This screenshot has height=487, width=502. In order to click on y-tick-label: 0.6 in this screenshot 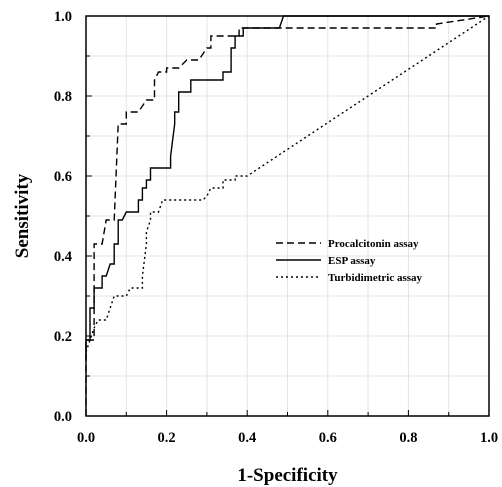, I will do `click(63, 177)`.